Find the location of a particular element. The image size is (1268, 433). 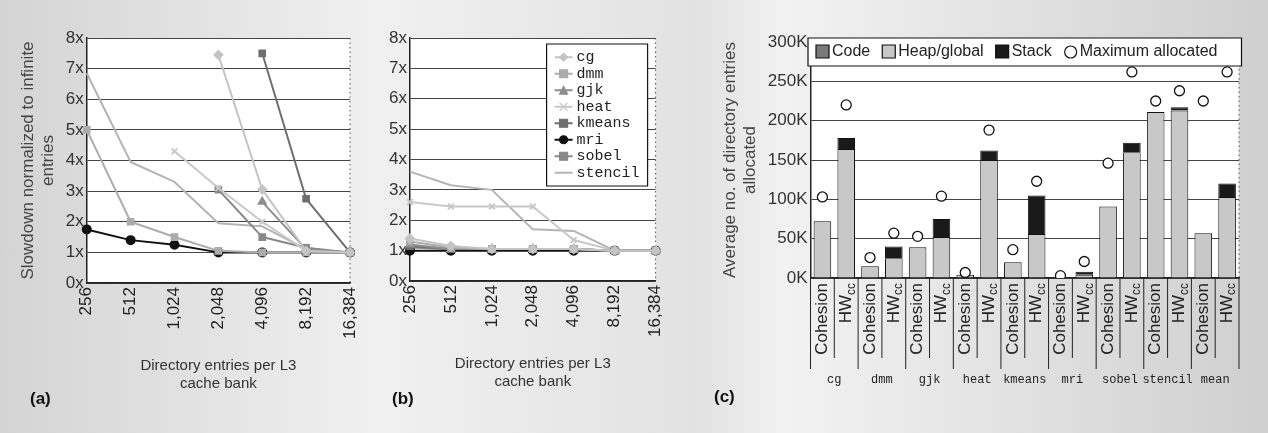

text: mri is located at coordinates (1072, 380).